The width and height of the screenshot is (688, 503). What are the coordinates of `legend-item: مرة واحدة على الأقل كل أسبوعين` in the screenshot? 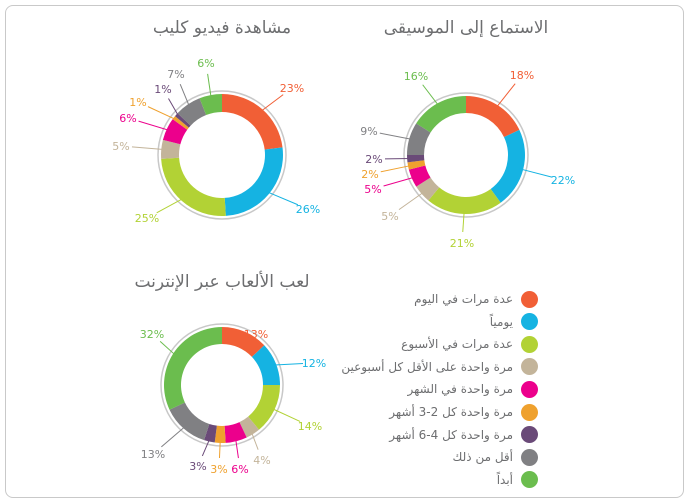 It's located at (439, 367).